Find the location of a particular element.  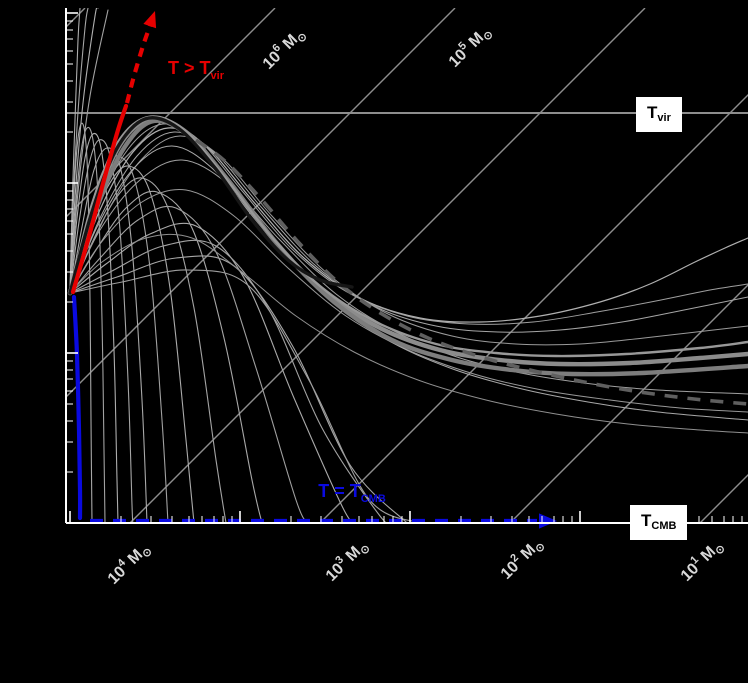

cmb_branch-solid is located at coordinates (77, 407).